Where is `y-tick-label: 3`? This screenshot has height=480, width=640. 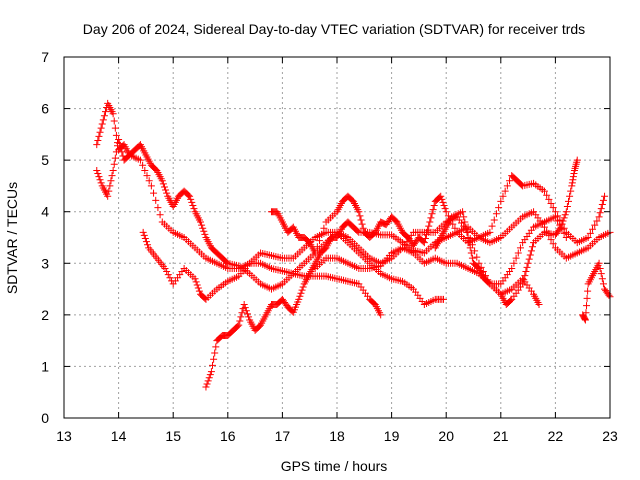
y-tick-label: 3 is located at coordinates (45, 263).